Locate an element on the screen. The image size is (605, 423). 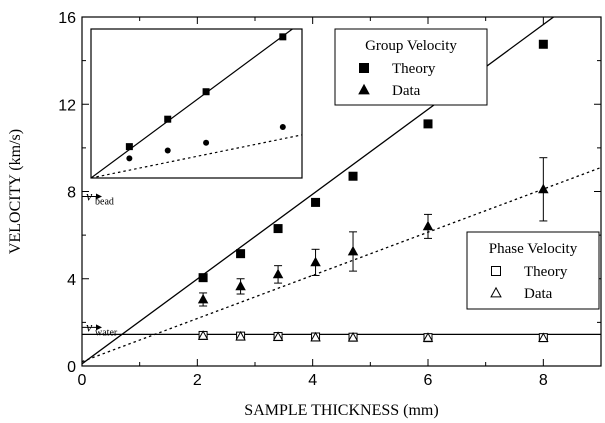
y-axis-title: VELOCITY (km/s) is located at coordinates (15, 191).